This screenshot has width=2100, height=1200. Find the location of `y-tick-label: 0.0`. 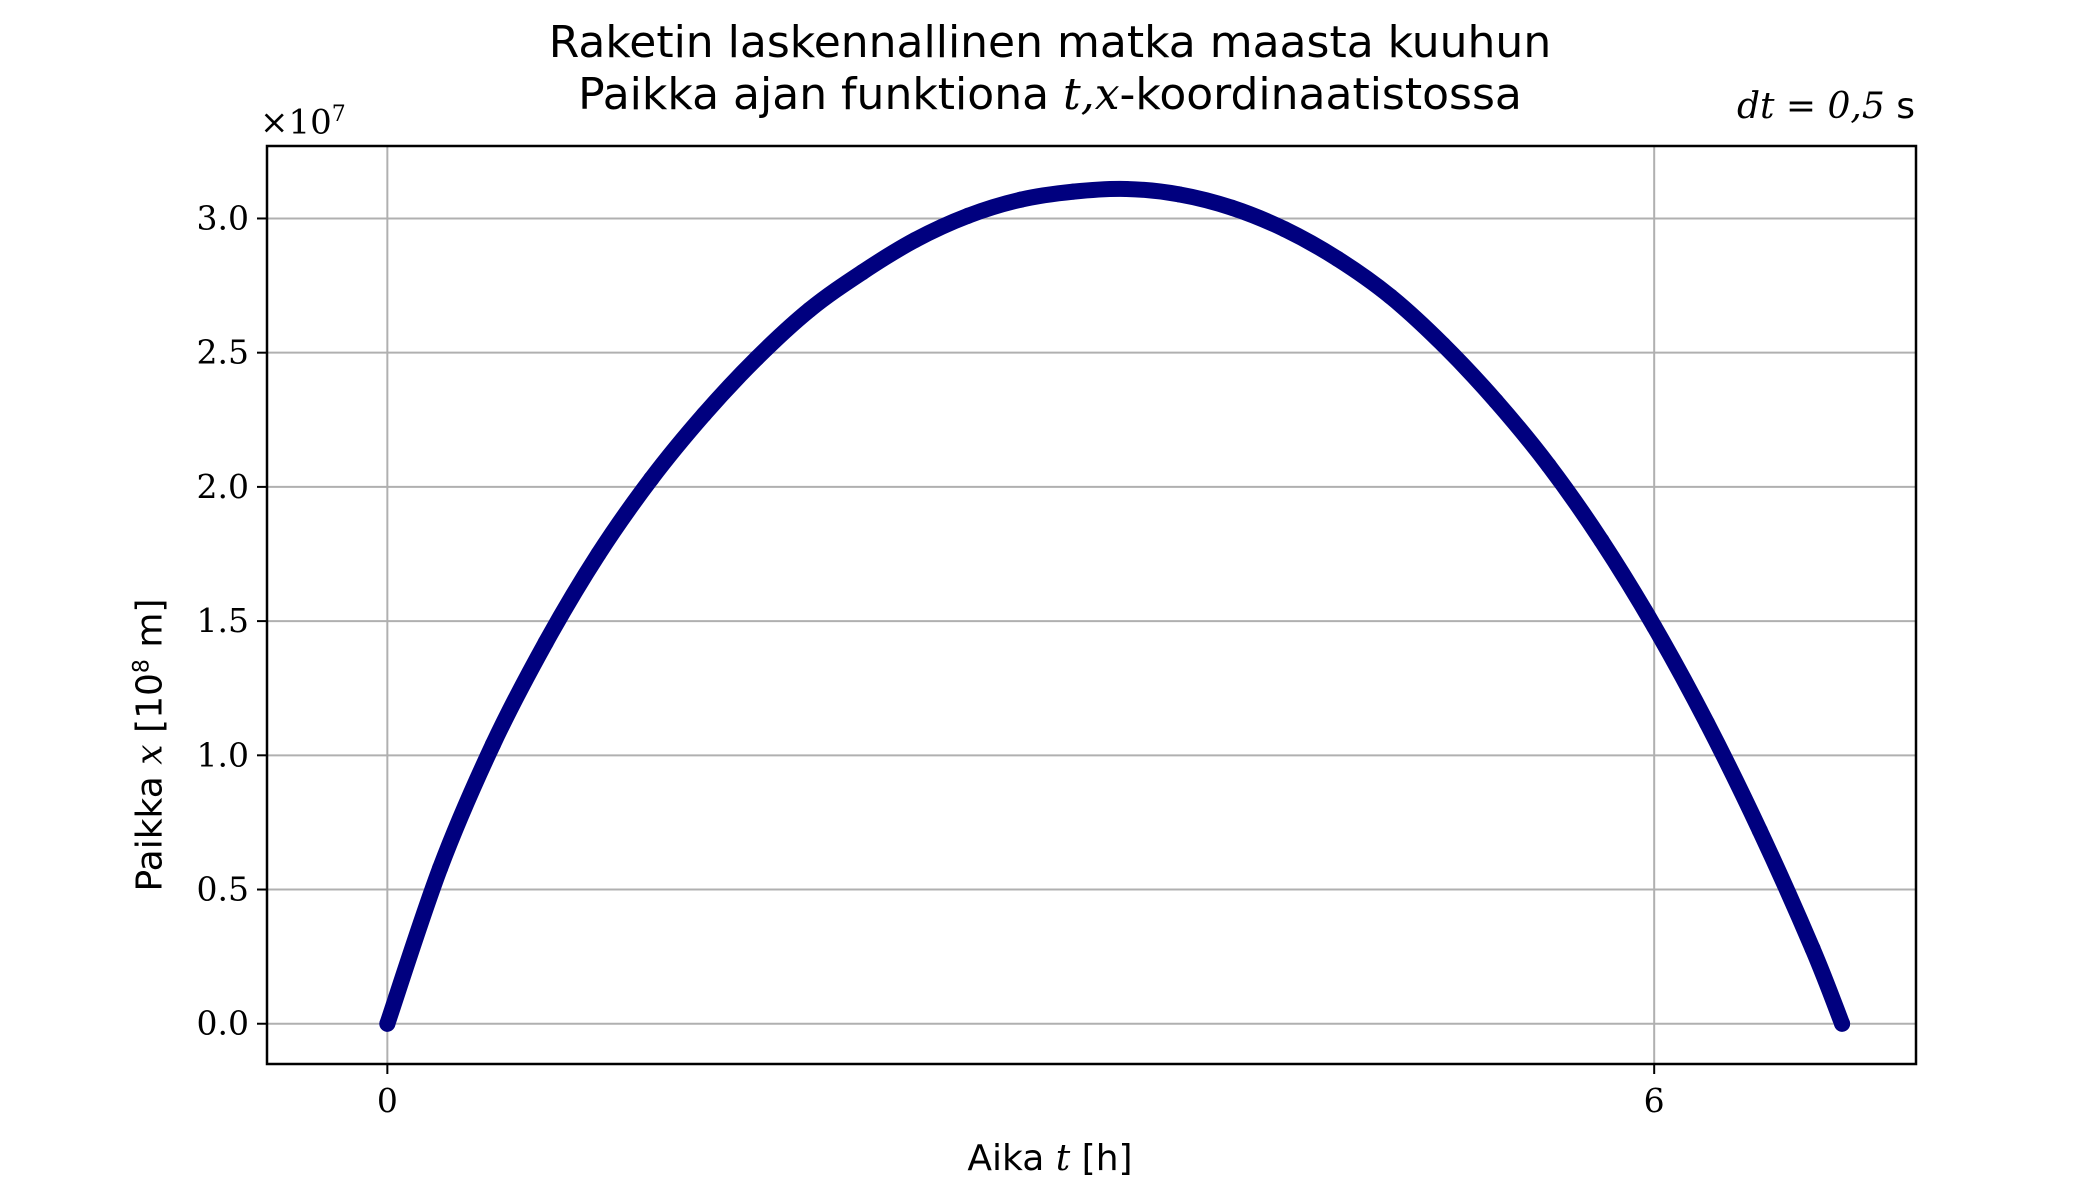

y-tick-label: 0.0 is located at coordinates (223, 1023).